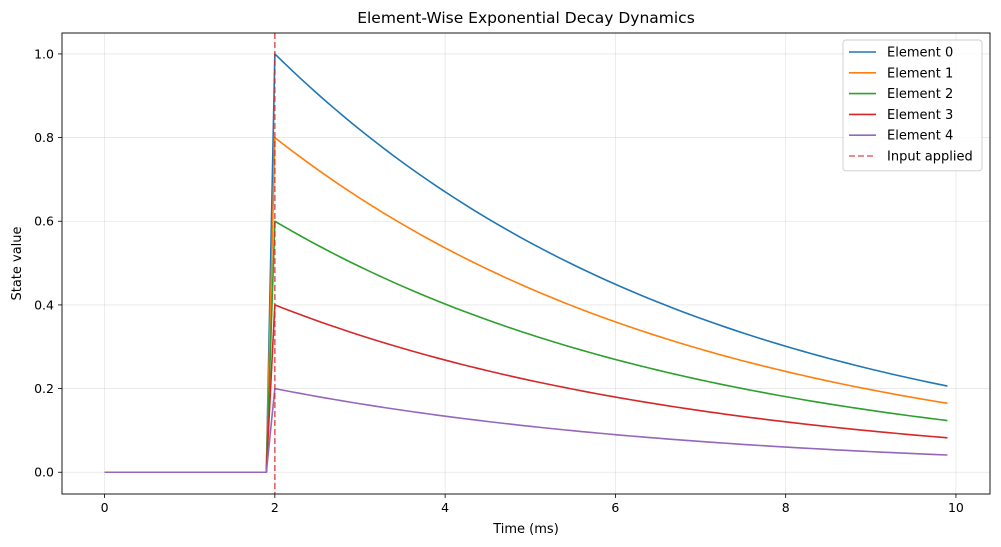  Describe the element at coordinates (615, 507) in the screenshot. I see `x-tick-label: 6` at that location.